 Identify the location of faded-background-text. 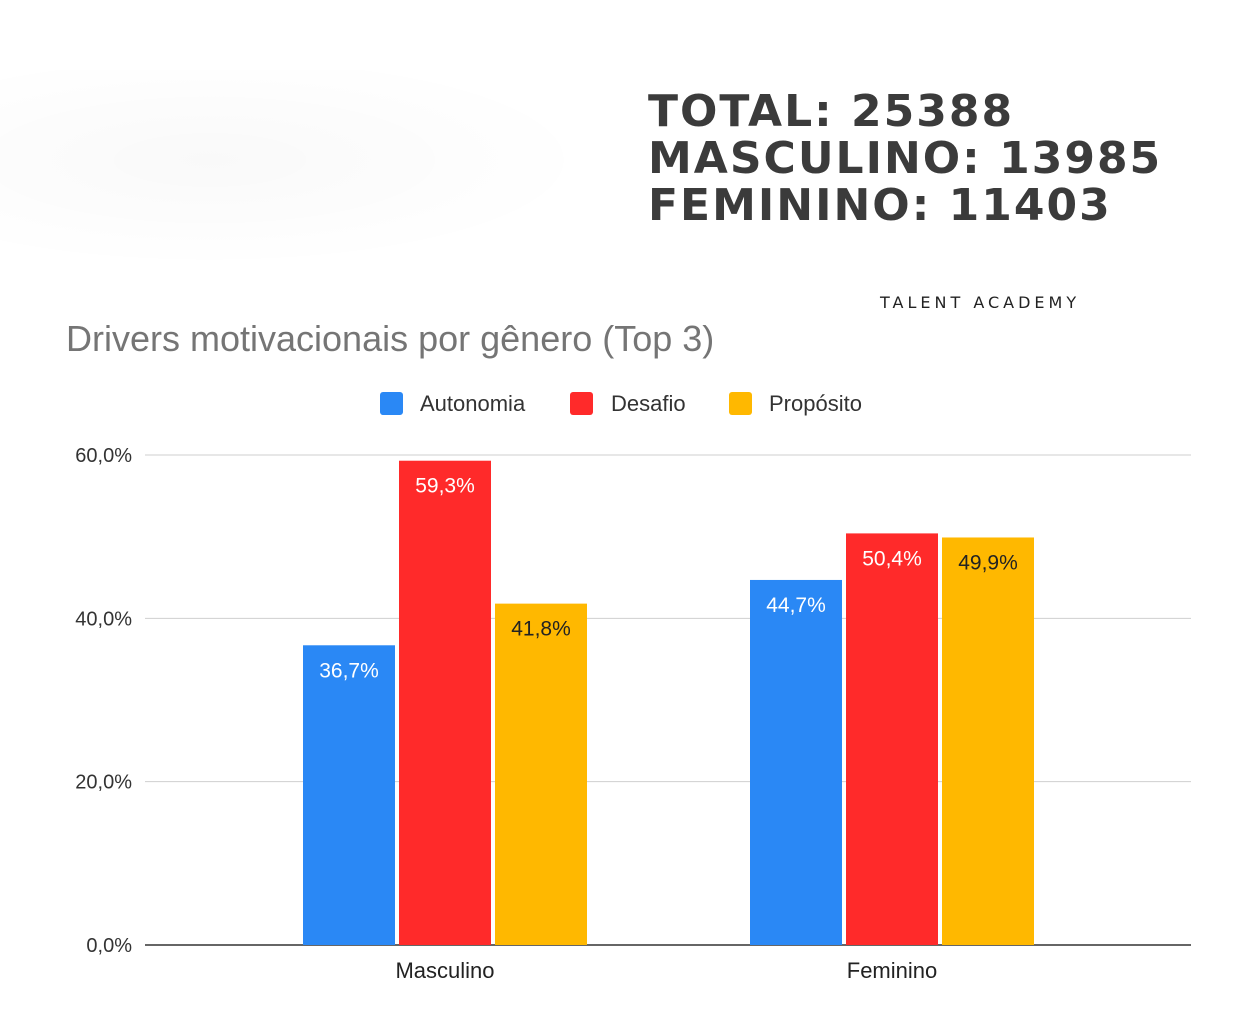
(300, 170).